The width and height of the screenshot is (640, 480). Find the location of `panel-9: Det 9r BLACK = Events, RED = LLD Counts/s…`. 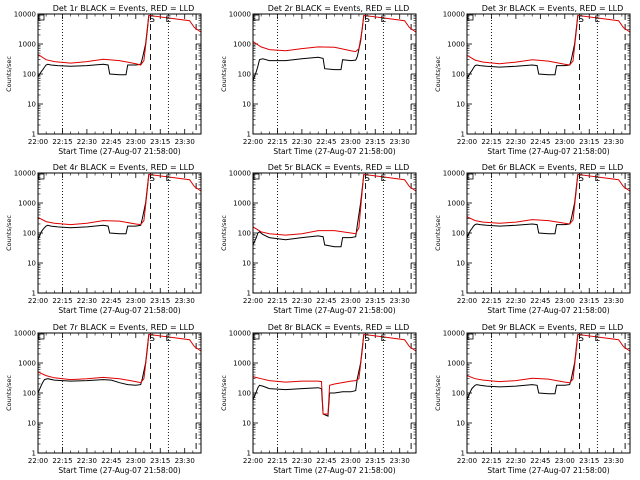

panel-9: Det 9r BLACK = Events, RED = LLD Counts/s… is located at coordinates (532, 399).